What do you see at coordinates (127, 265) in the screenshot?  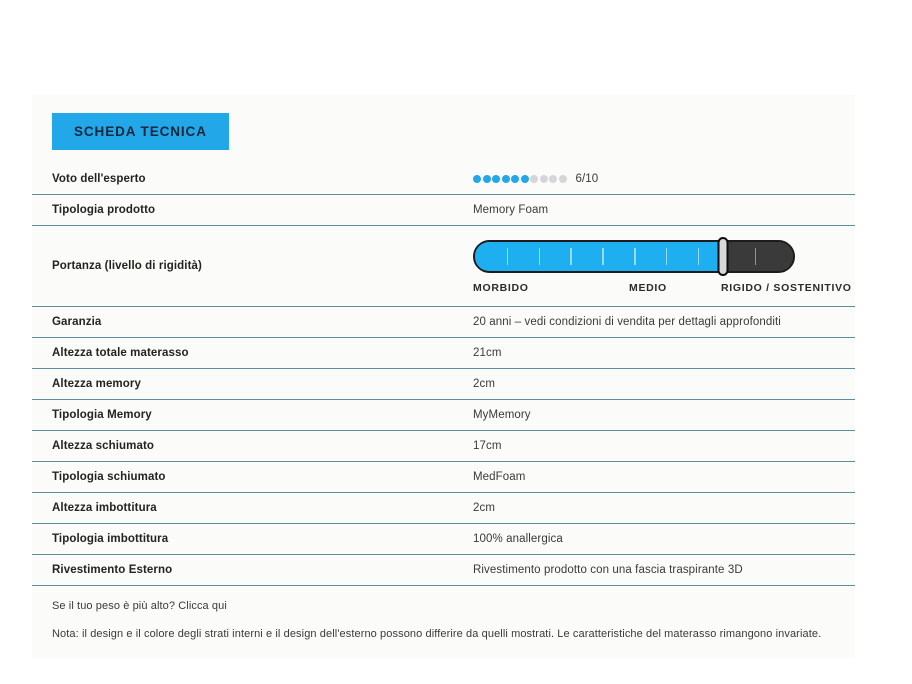 I see `row-label-firmness: Portanza (livello di rigidità)` at bounding box center [127, 265].